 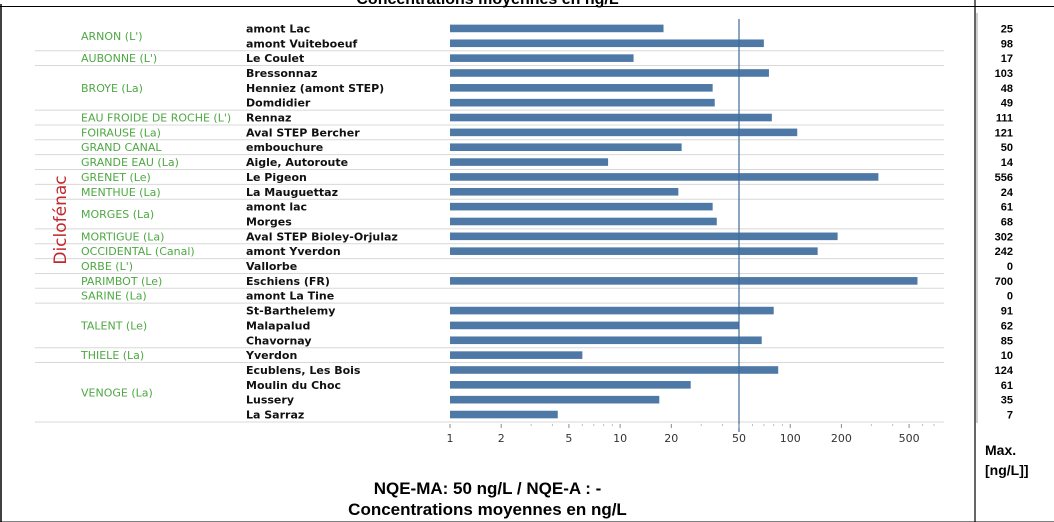 What do you see at coordinates (121, 147) in the screenshot?
I see `river-label: GRAND CANAL` at bounding box center [121, 147].